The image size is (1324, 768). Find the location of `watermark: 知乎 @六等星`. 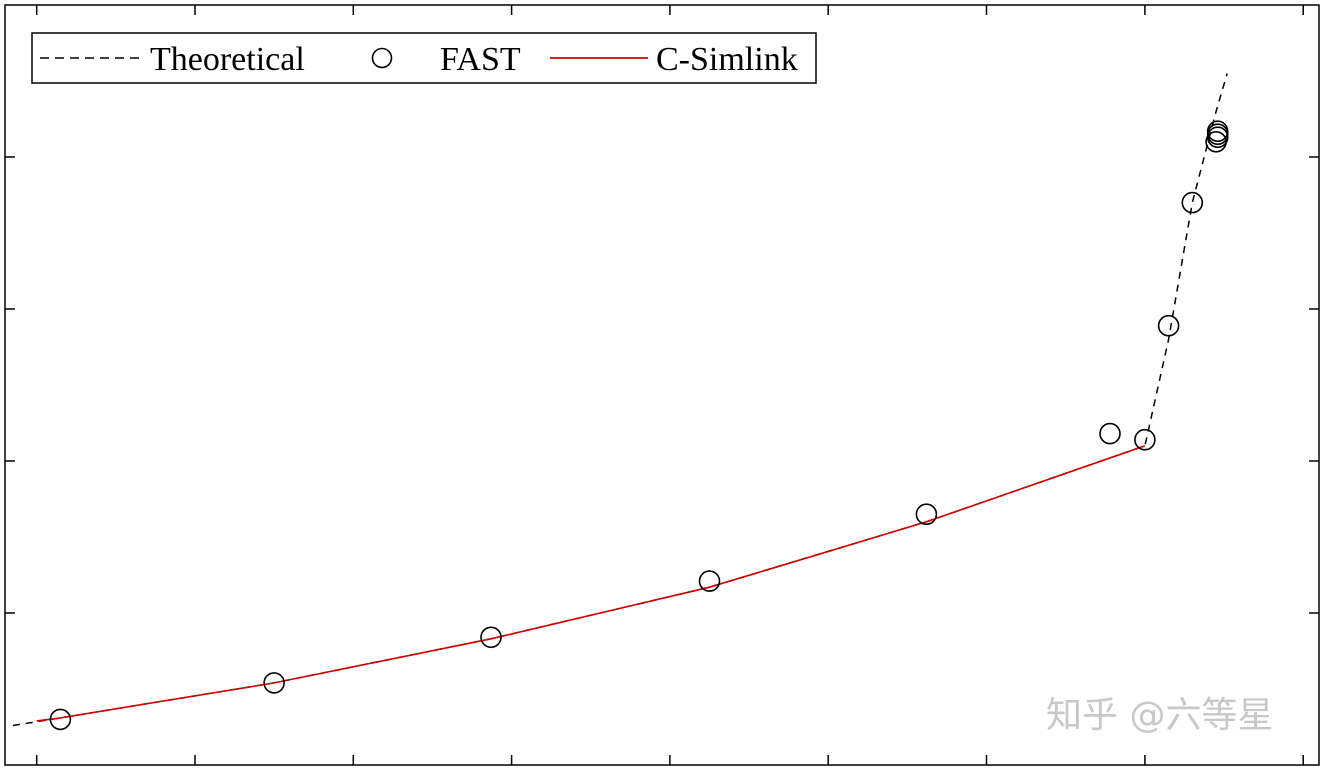

watermark: 知乎 @六等星 is located at coordinates (1159, 715).